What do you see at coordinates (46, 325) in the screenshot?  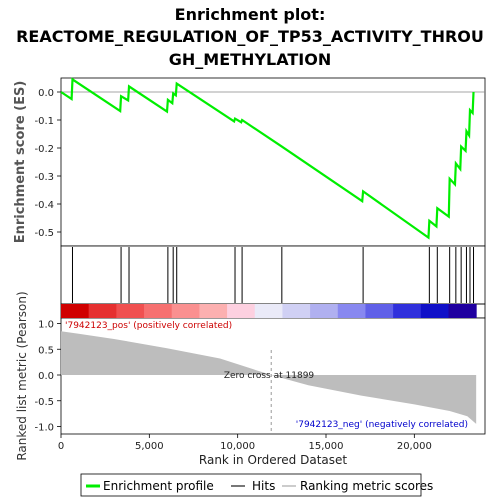 I see `metric-tick-label: 1.0` at bounding box center [46, 325].